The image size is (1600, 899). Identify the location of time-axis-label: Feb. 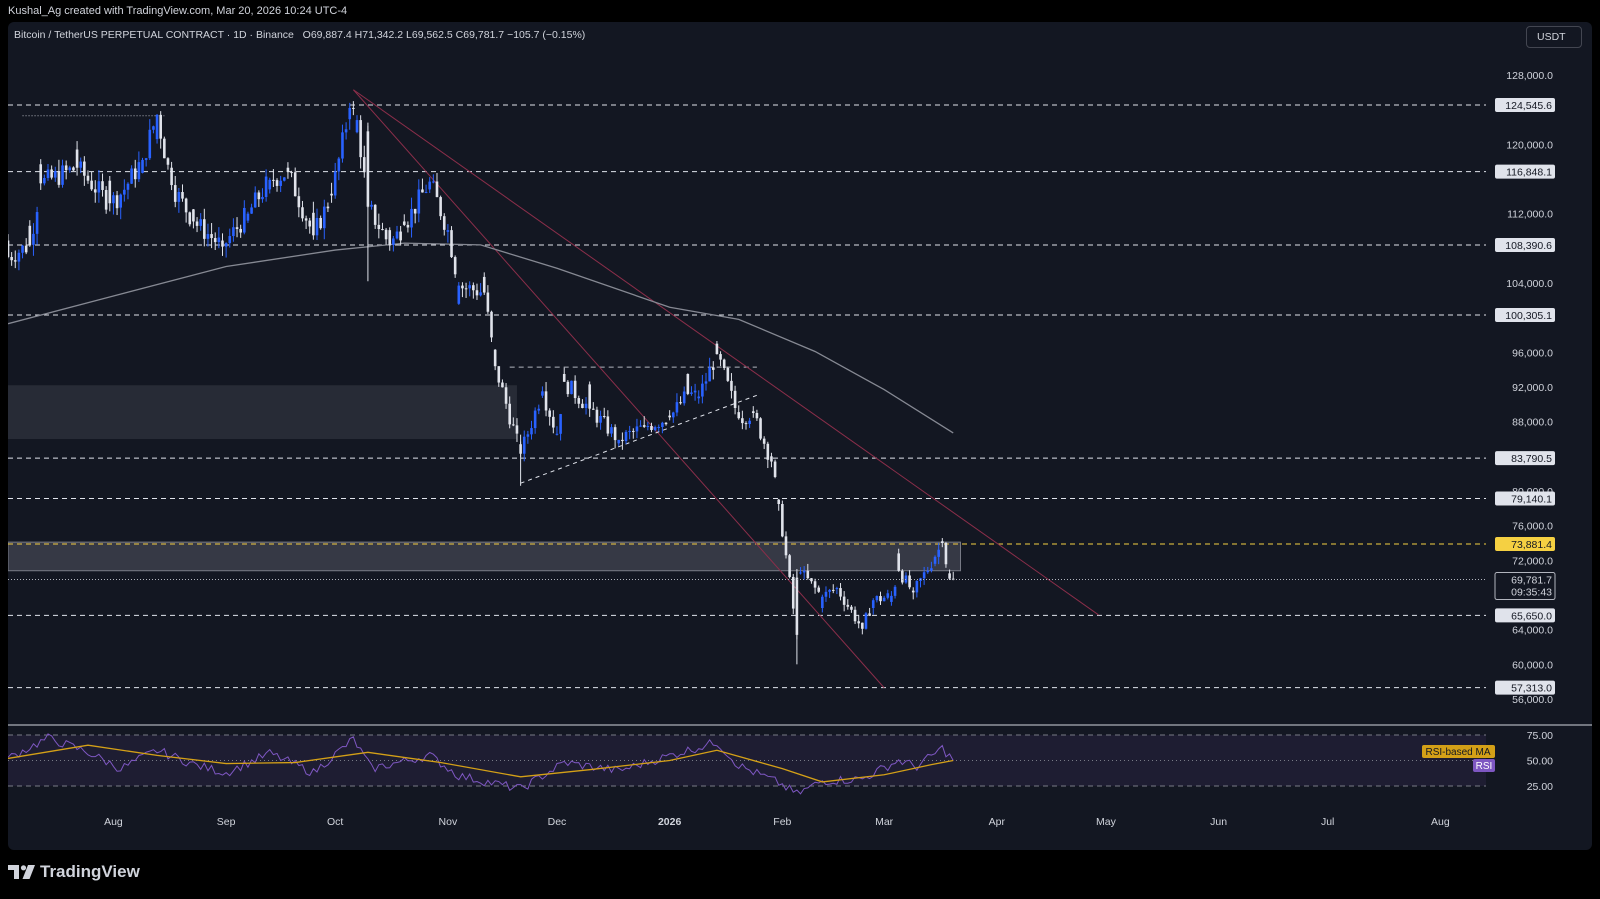
(782, 822).